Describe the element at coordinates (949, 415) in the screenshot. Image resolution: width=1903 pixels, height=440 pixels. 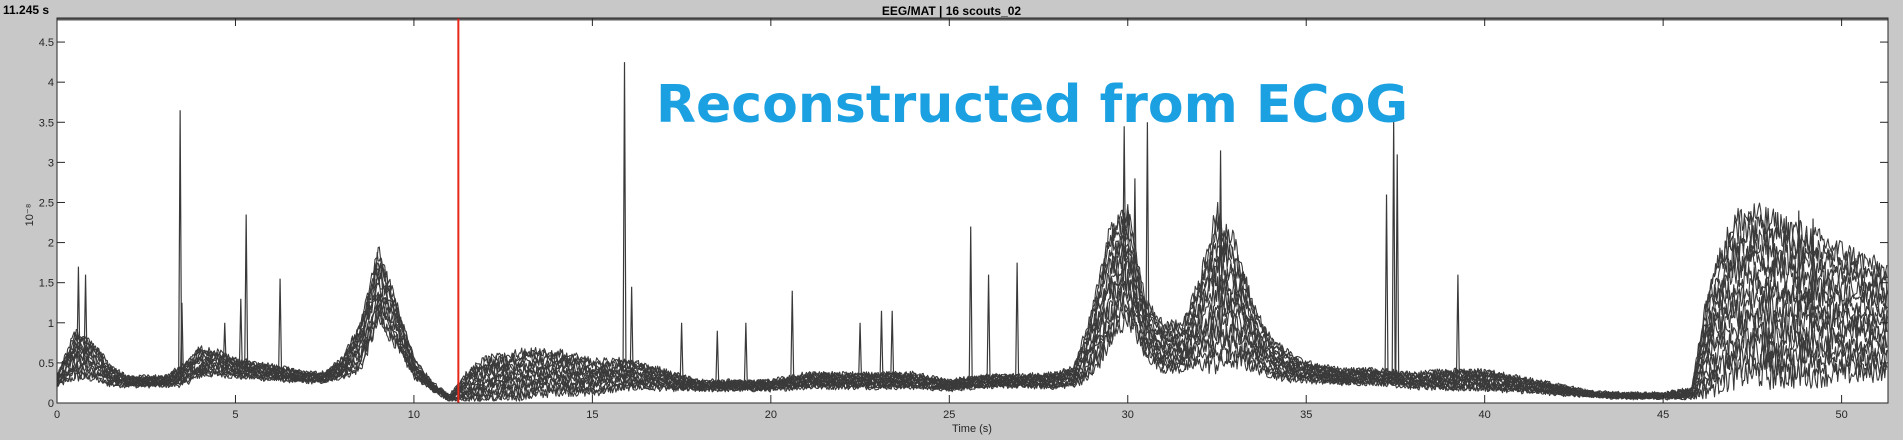
I see `x-tick-label: 25` at that location.